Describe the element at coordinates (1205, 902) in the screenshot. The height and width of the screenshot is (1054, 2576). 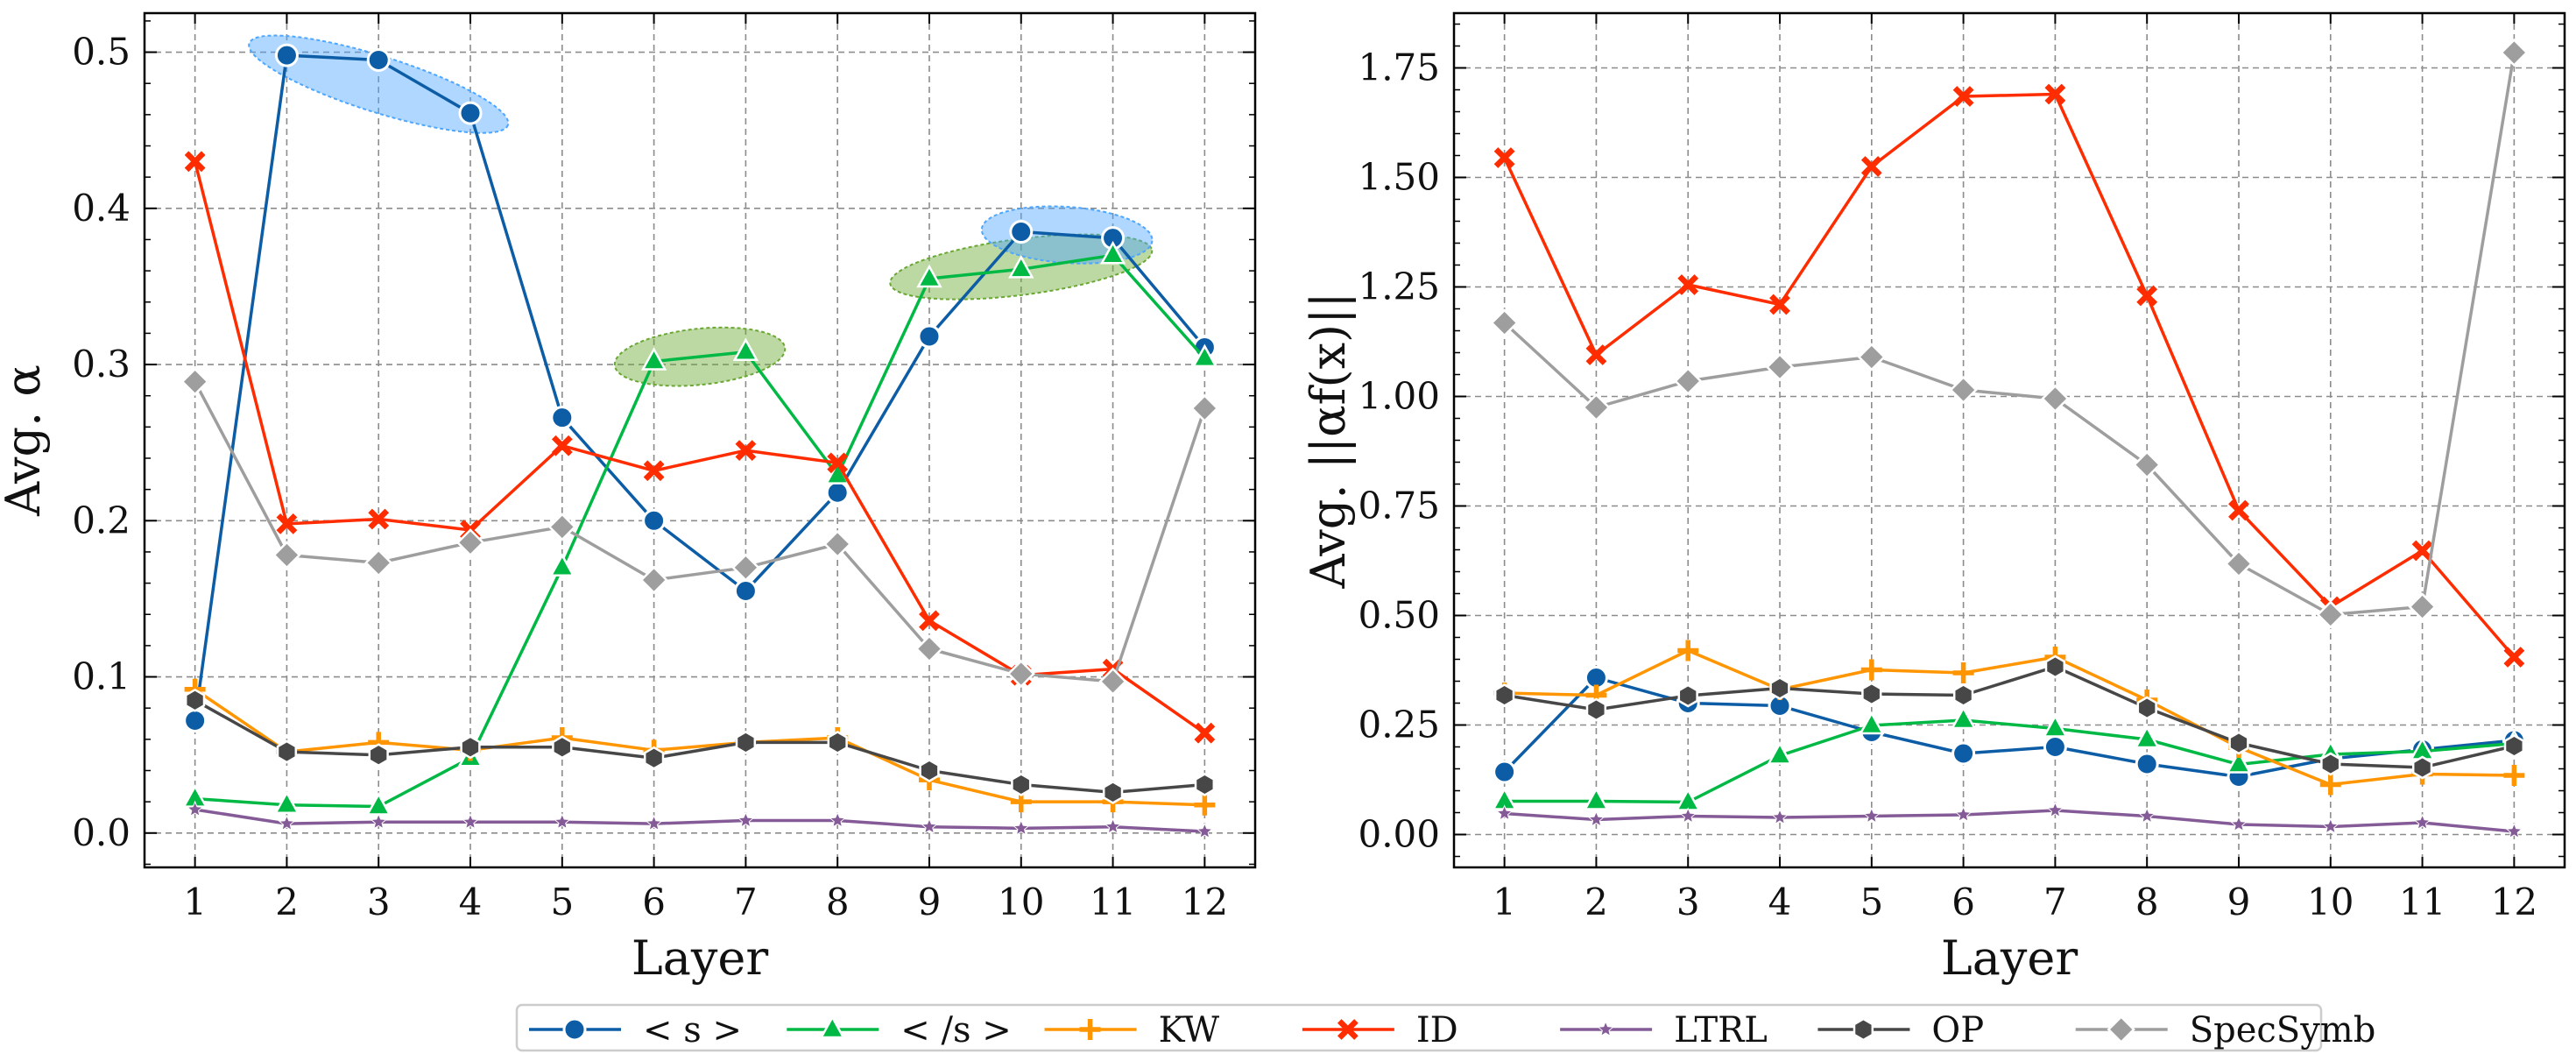
I see `x-tick-label: 12` at that location.